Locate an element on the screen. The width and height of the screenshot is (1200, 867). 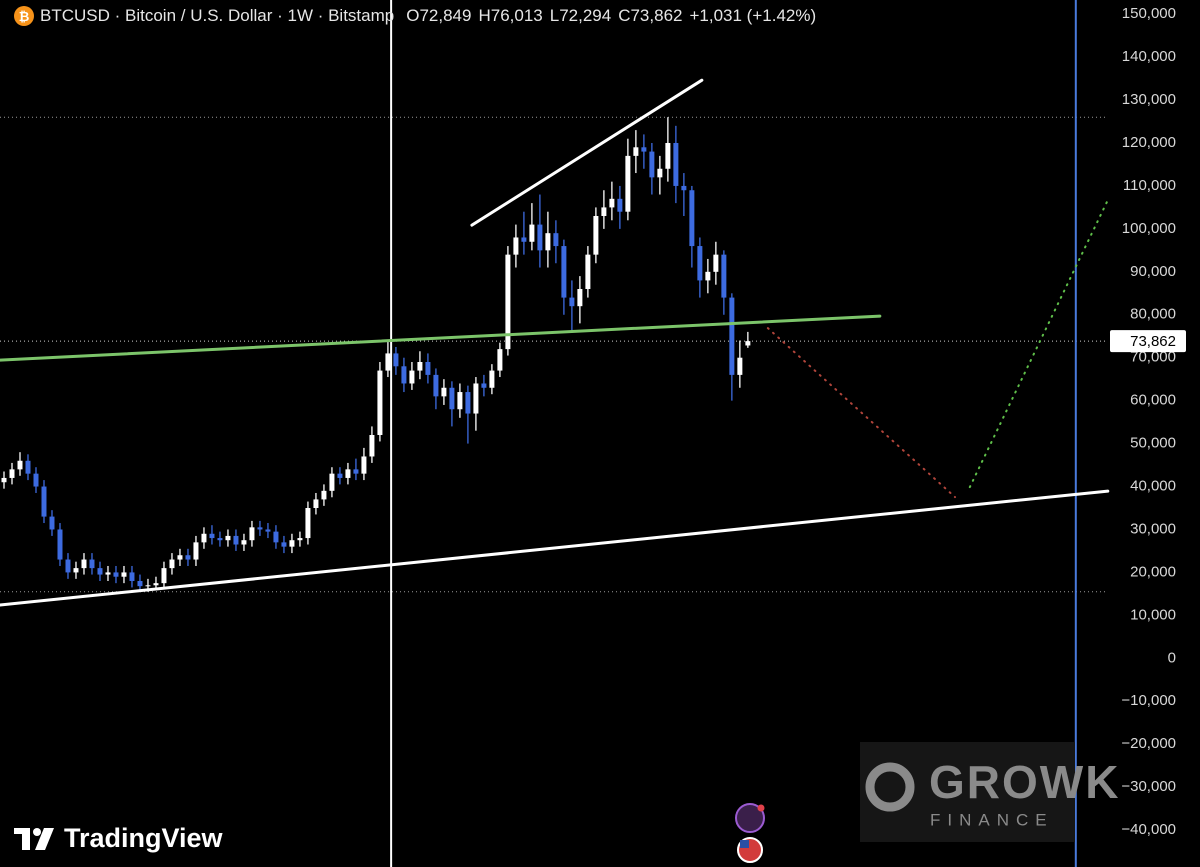
watermark-icon is located at coordinates (890, 787).